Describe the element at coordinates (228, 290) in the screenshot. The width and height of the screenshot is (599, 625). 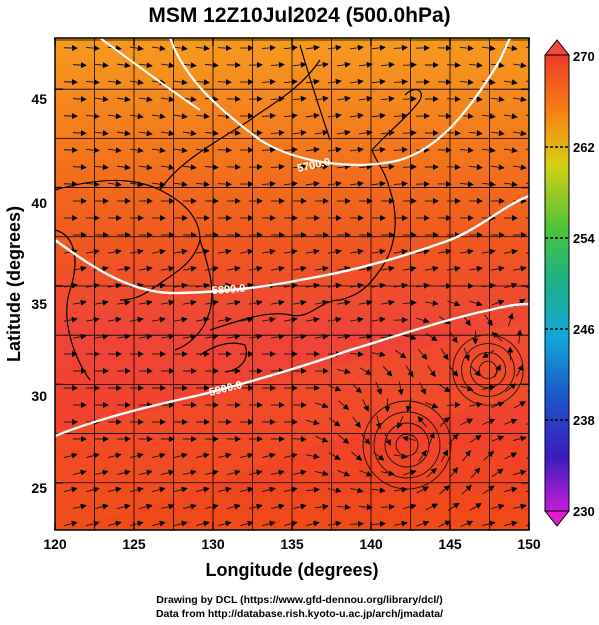
I see `contour-label-5800: 5800.0` at that location.